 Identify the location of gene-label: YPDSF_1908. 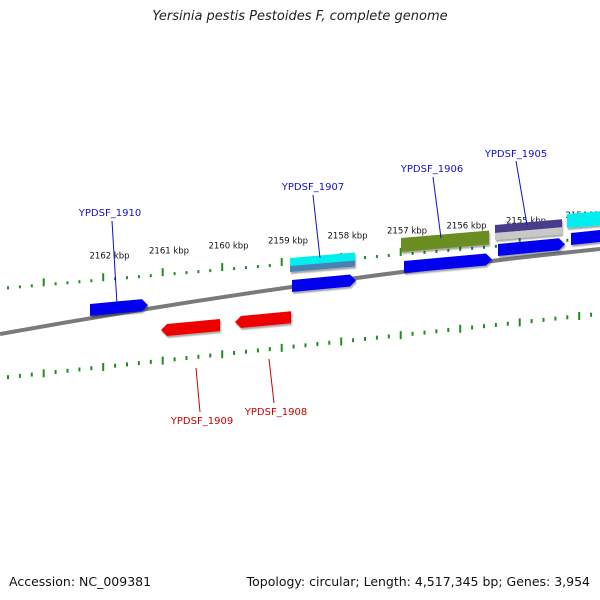
(275, 412).